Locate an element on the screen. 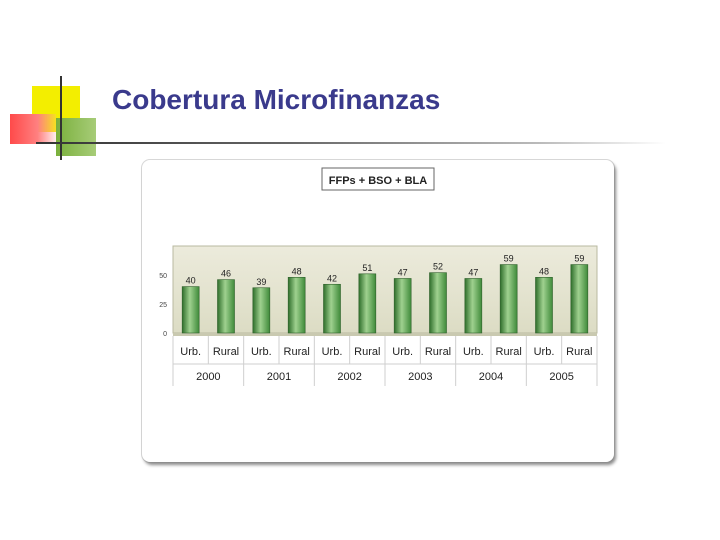 Image resolution: width=720 pixels, height=540 pixels. y-tick-label: 25 is located at coordinates (163, 305).